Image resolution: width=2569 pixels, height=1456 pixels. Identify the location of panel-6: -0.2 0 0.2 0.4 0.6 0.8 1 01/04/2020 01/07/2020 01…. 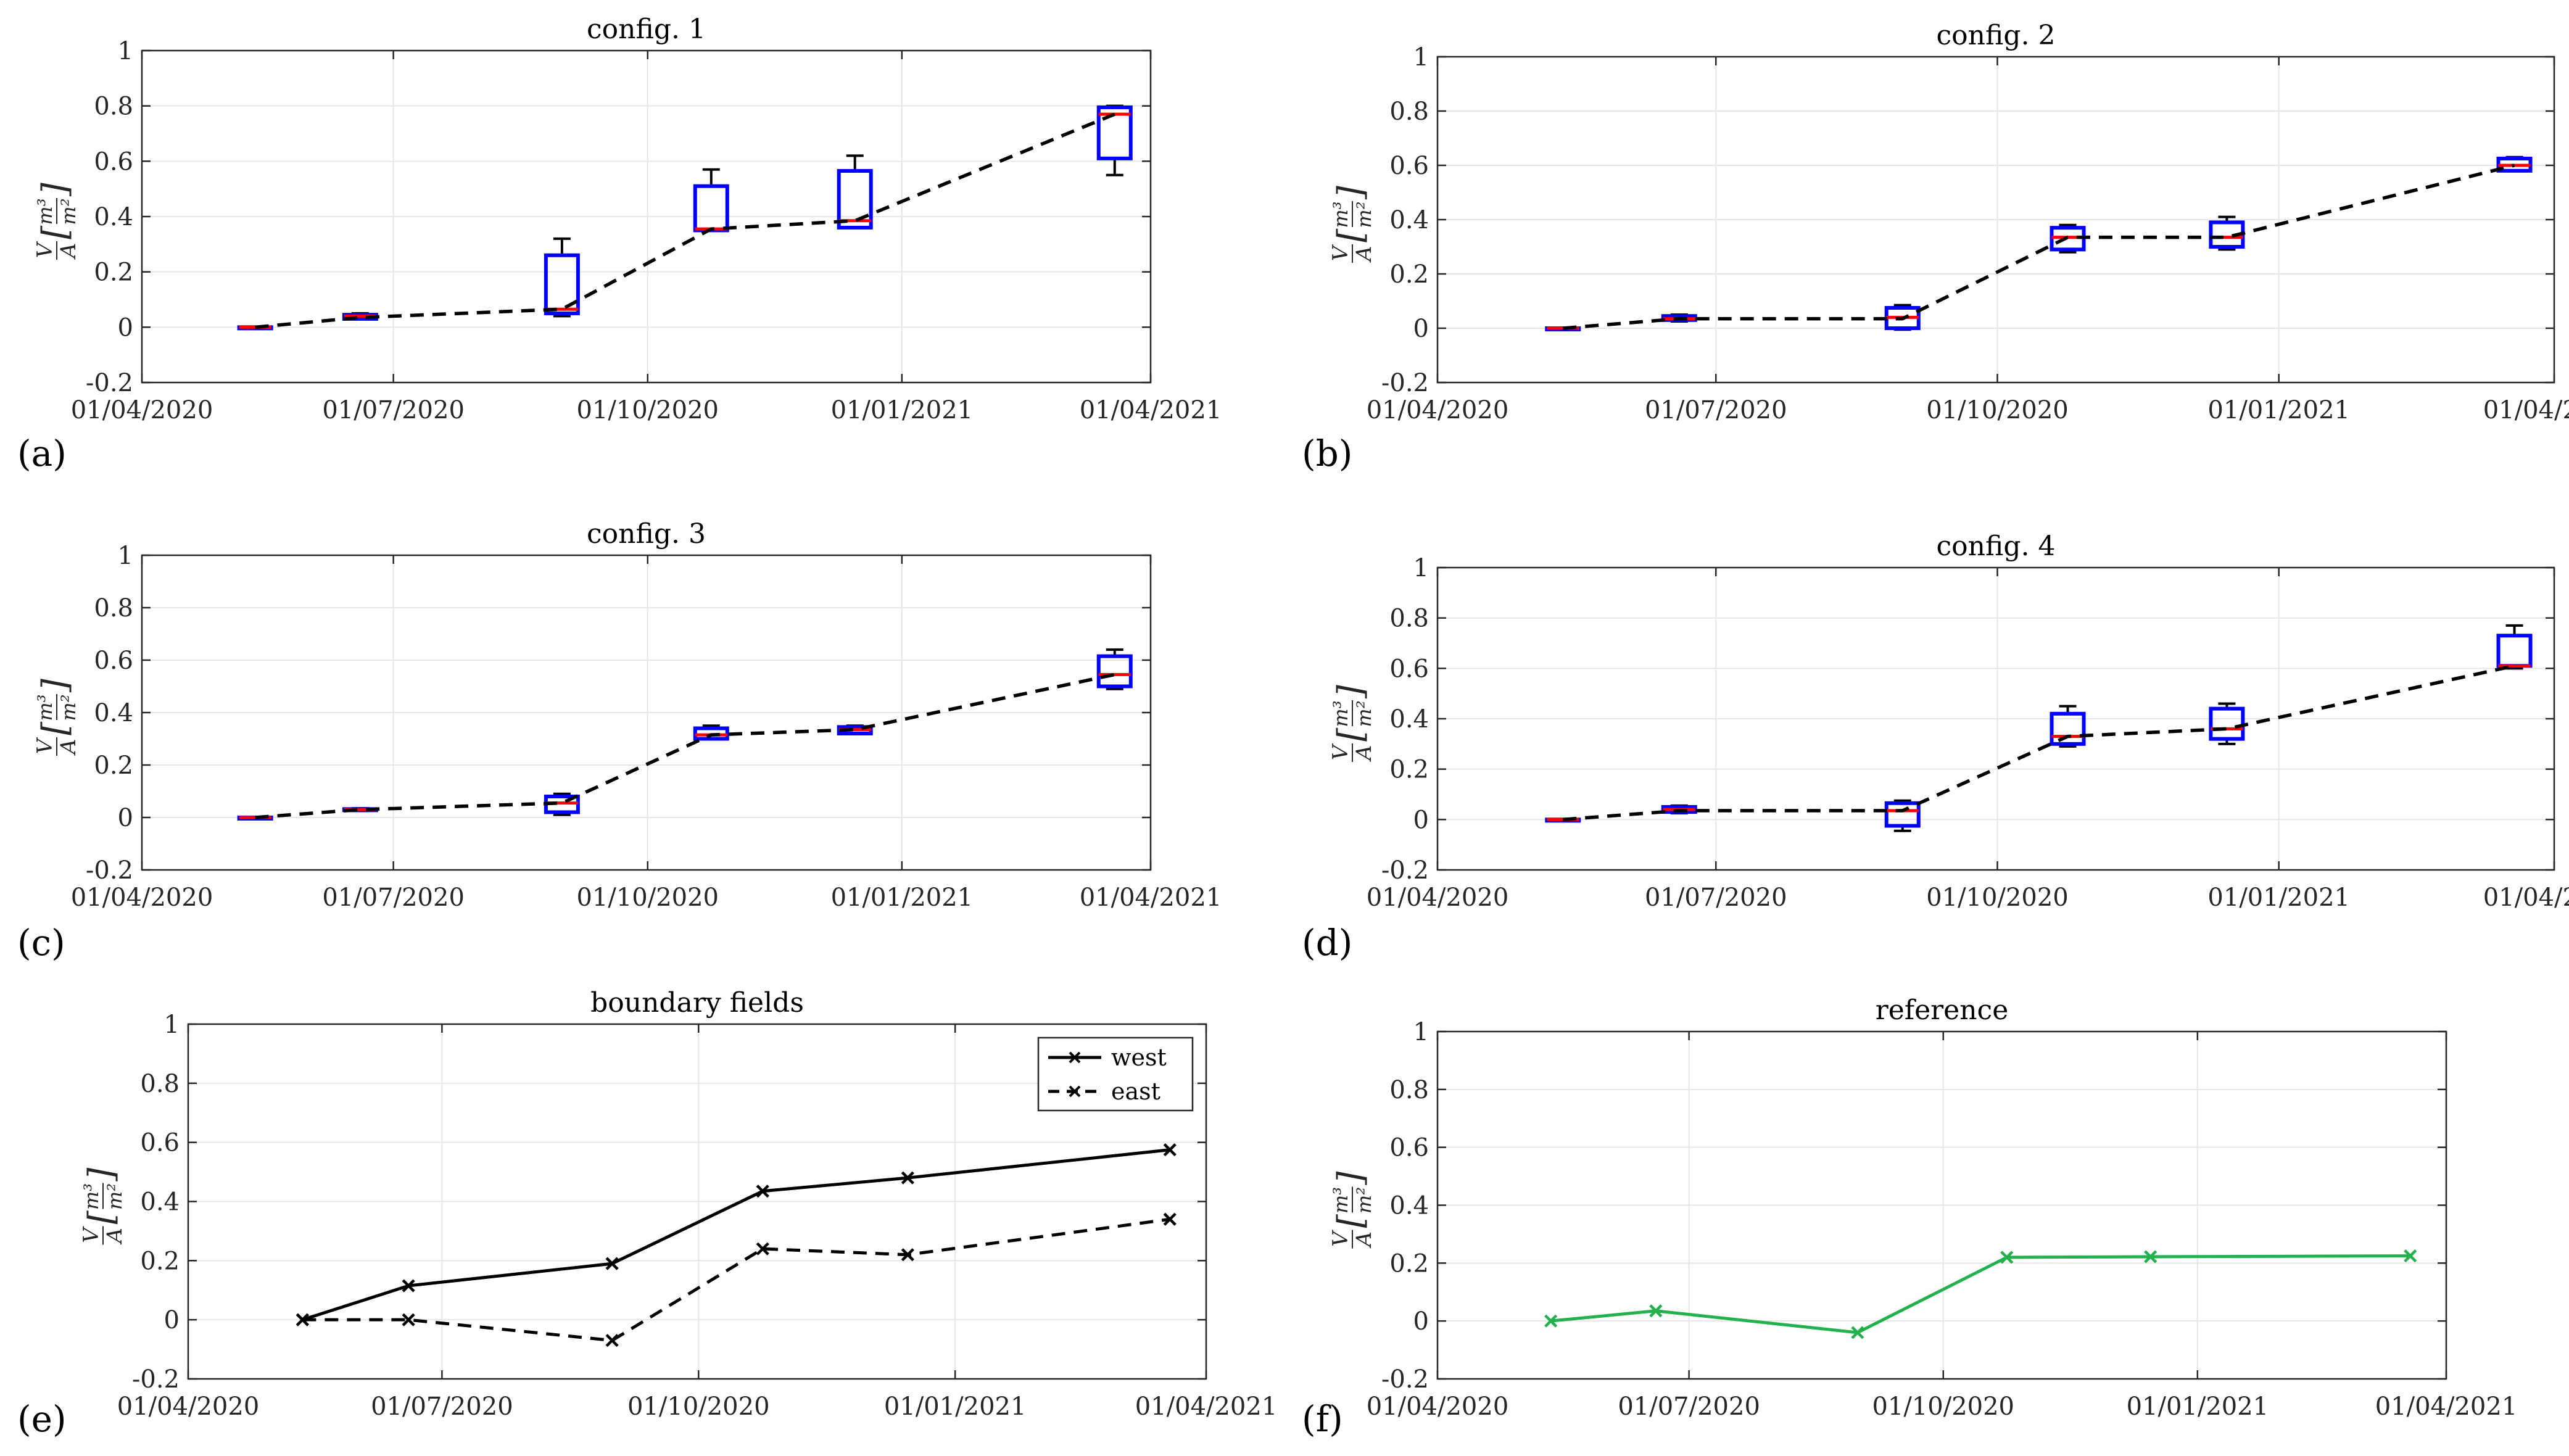
(1910, 1217).